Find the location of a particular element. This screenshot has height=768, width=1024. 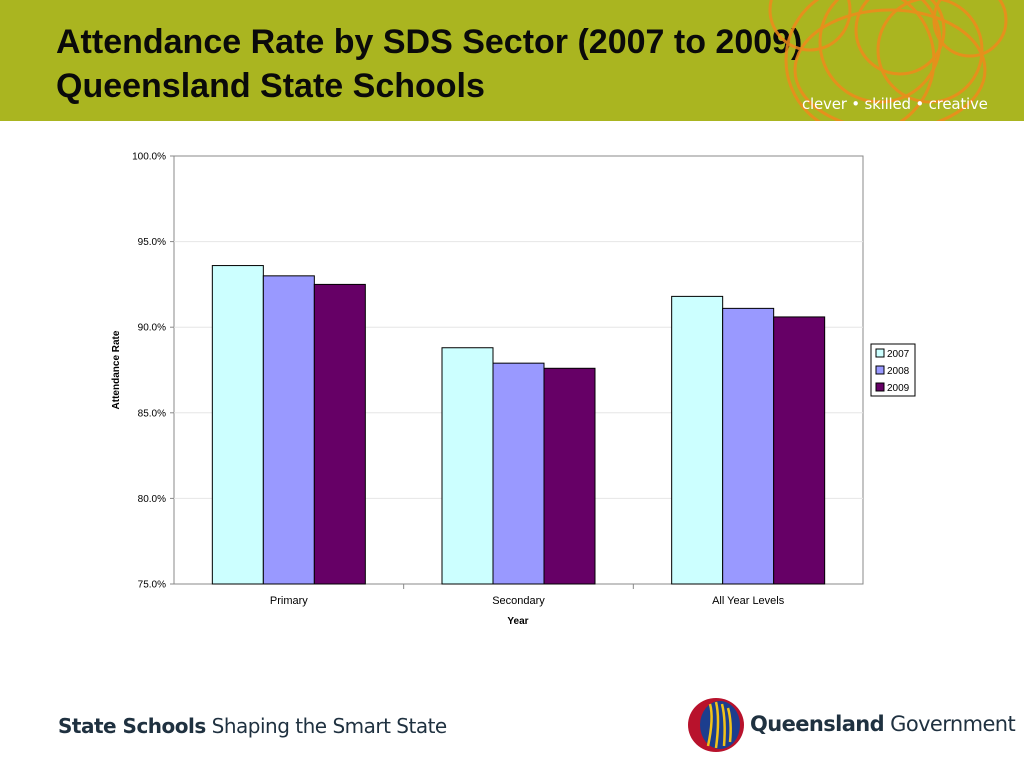

y-tick-label: 90.0% is located at coordinates (152, 328).